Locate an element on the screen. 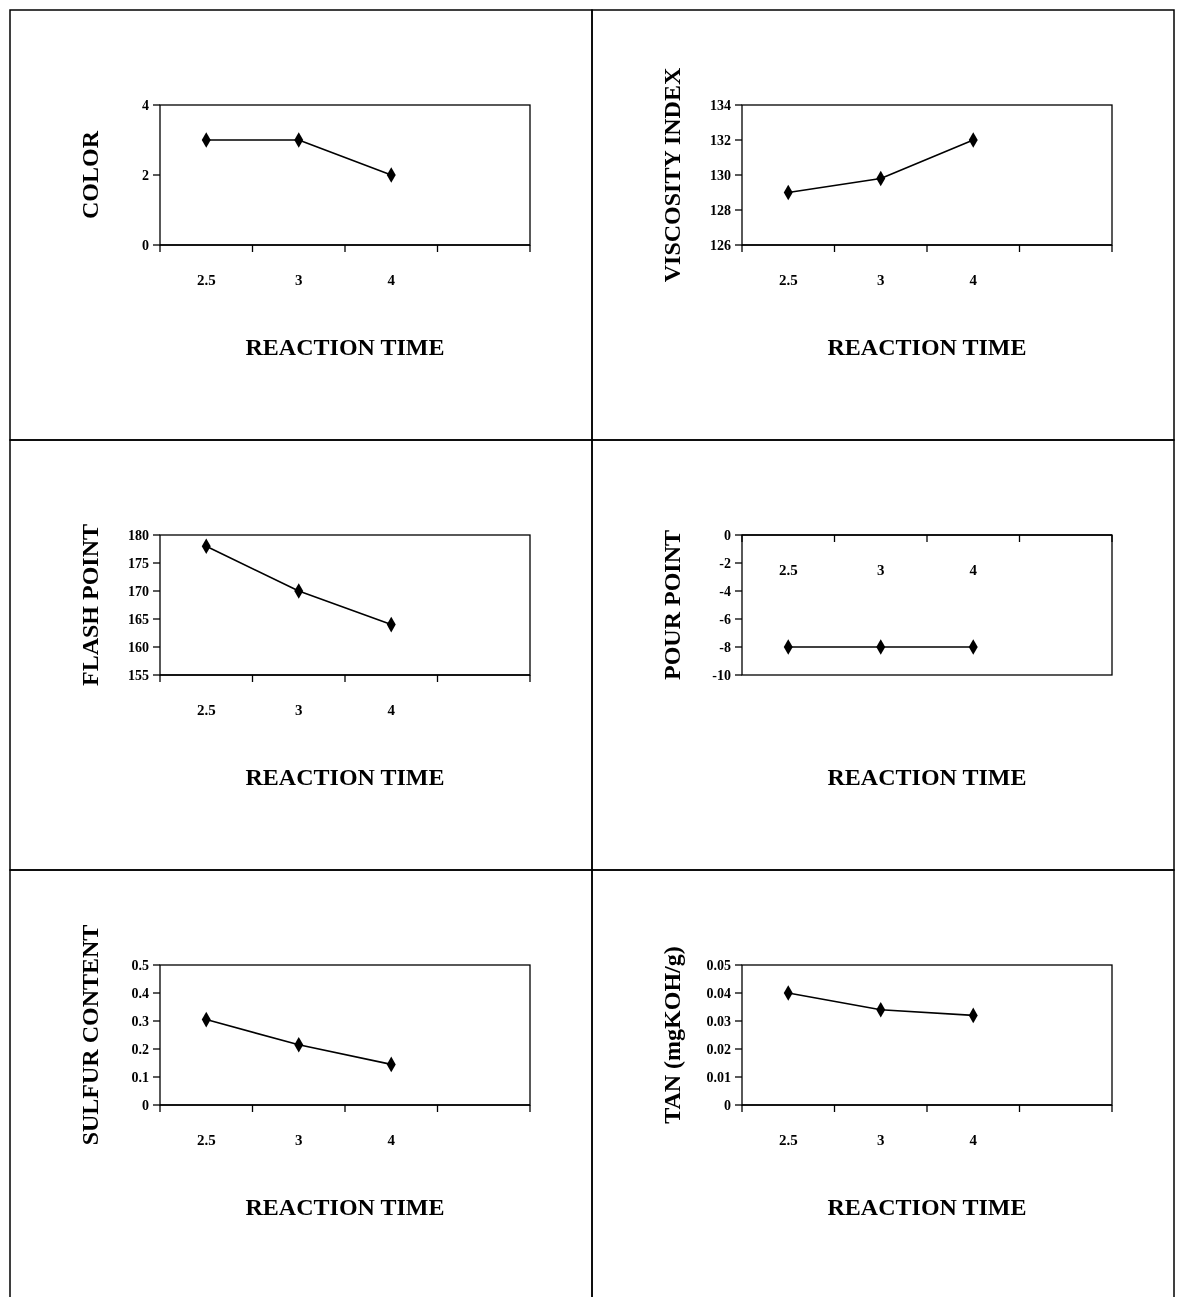 The width and height of the screenshot is (1181, 1297). y-axis-title: SULFUR CONTENT is located at coordinates (90, 1035).